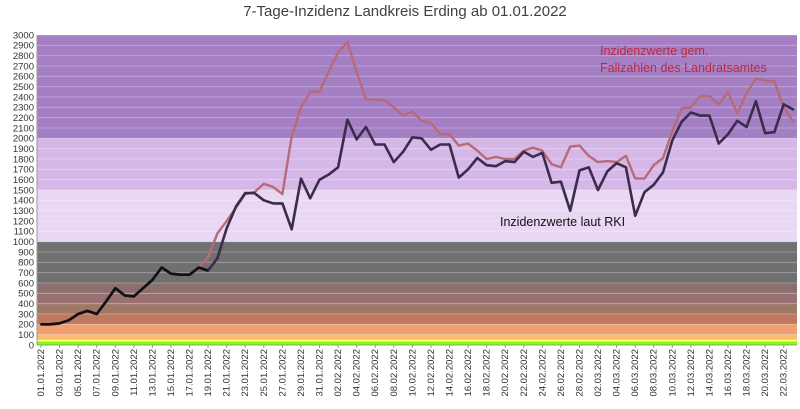 This screenshot has height=409, width=800. I want to click on y-tick-label-400: 400, so click(26, 304).